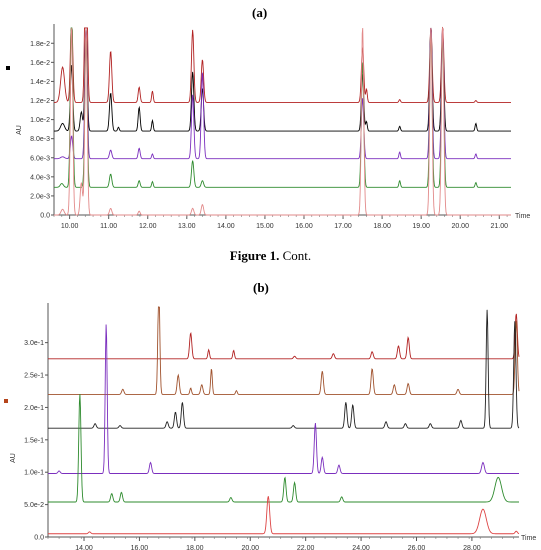 The image size is (541, 550). I want to click on panel-b-label: (b), so click(261, 287).